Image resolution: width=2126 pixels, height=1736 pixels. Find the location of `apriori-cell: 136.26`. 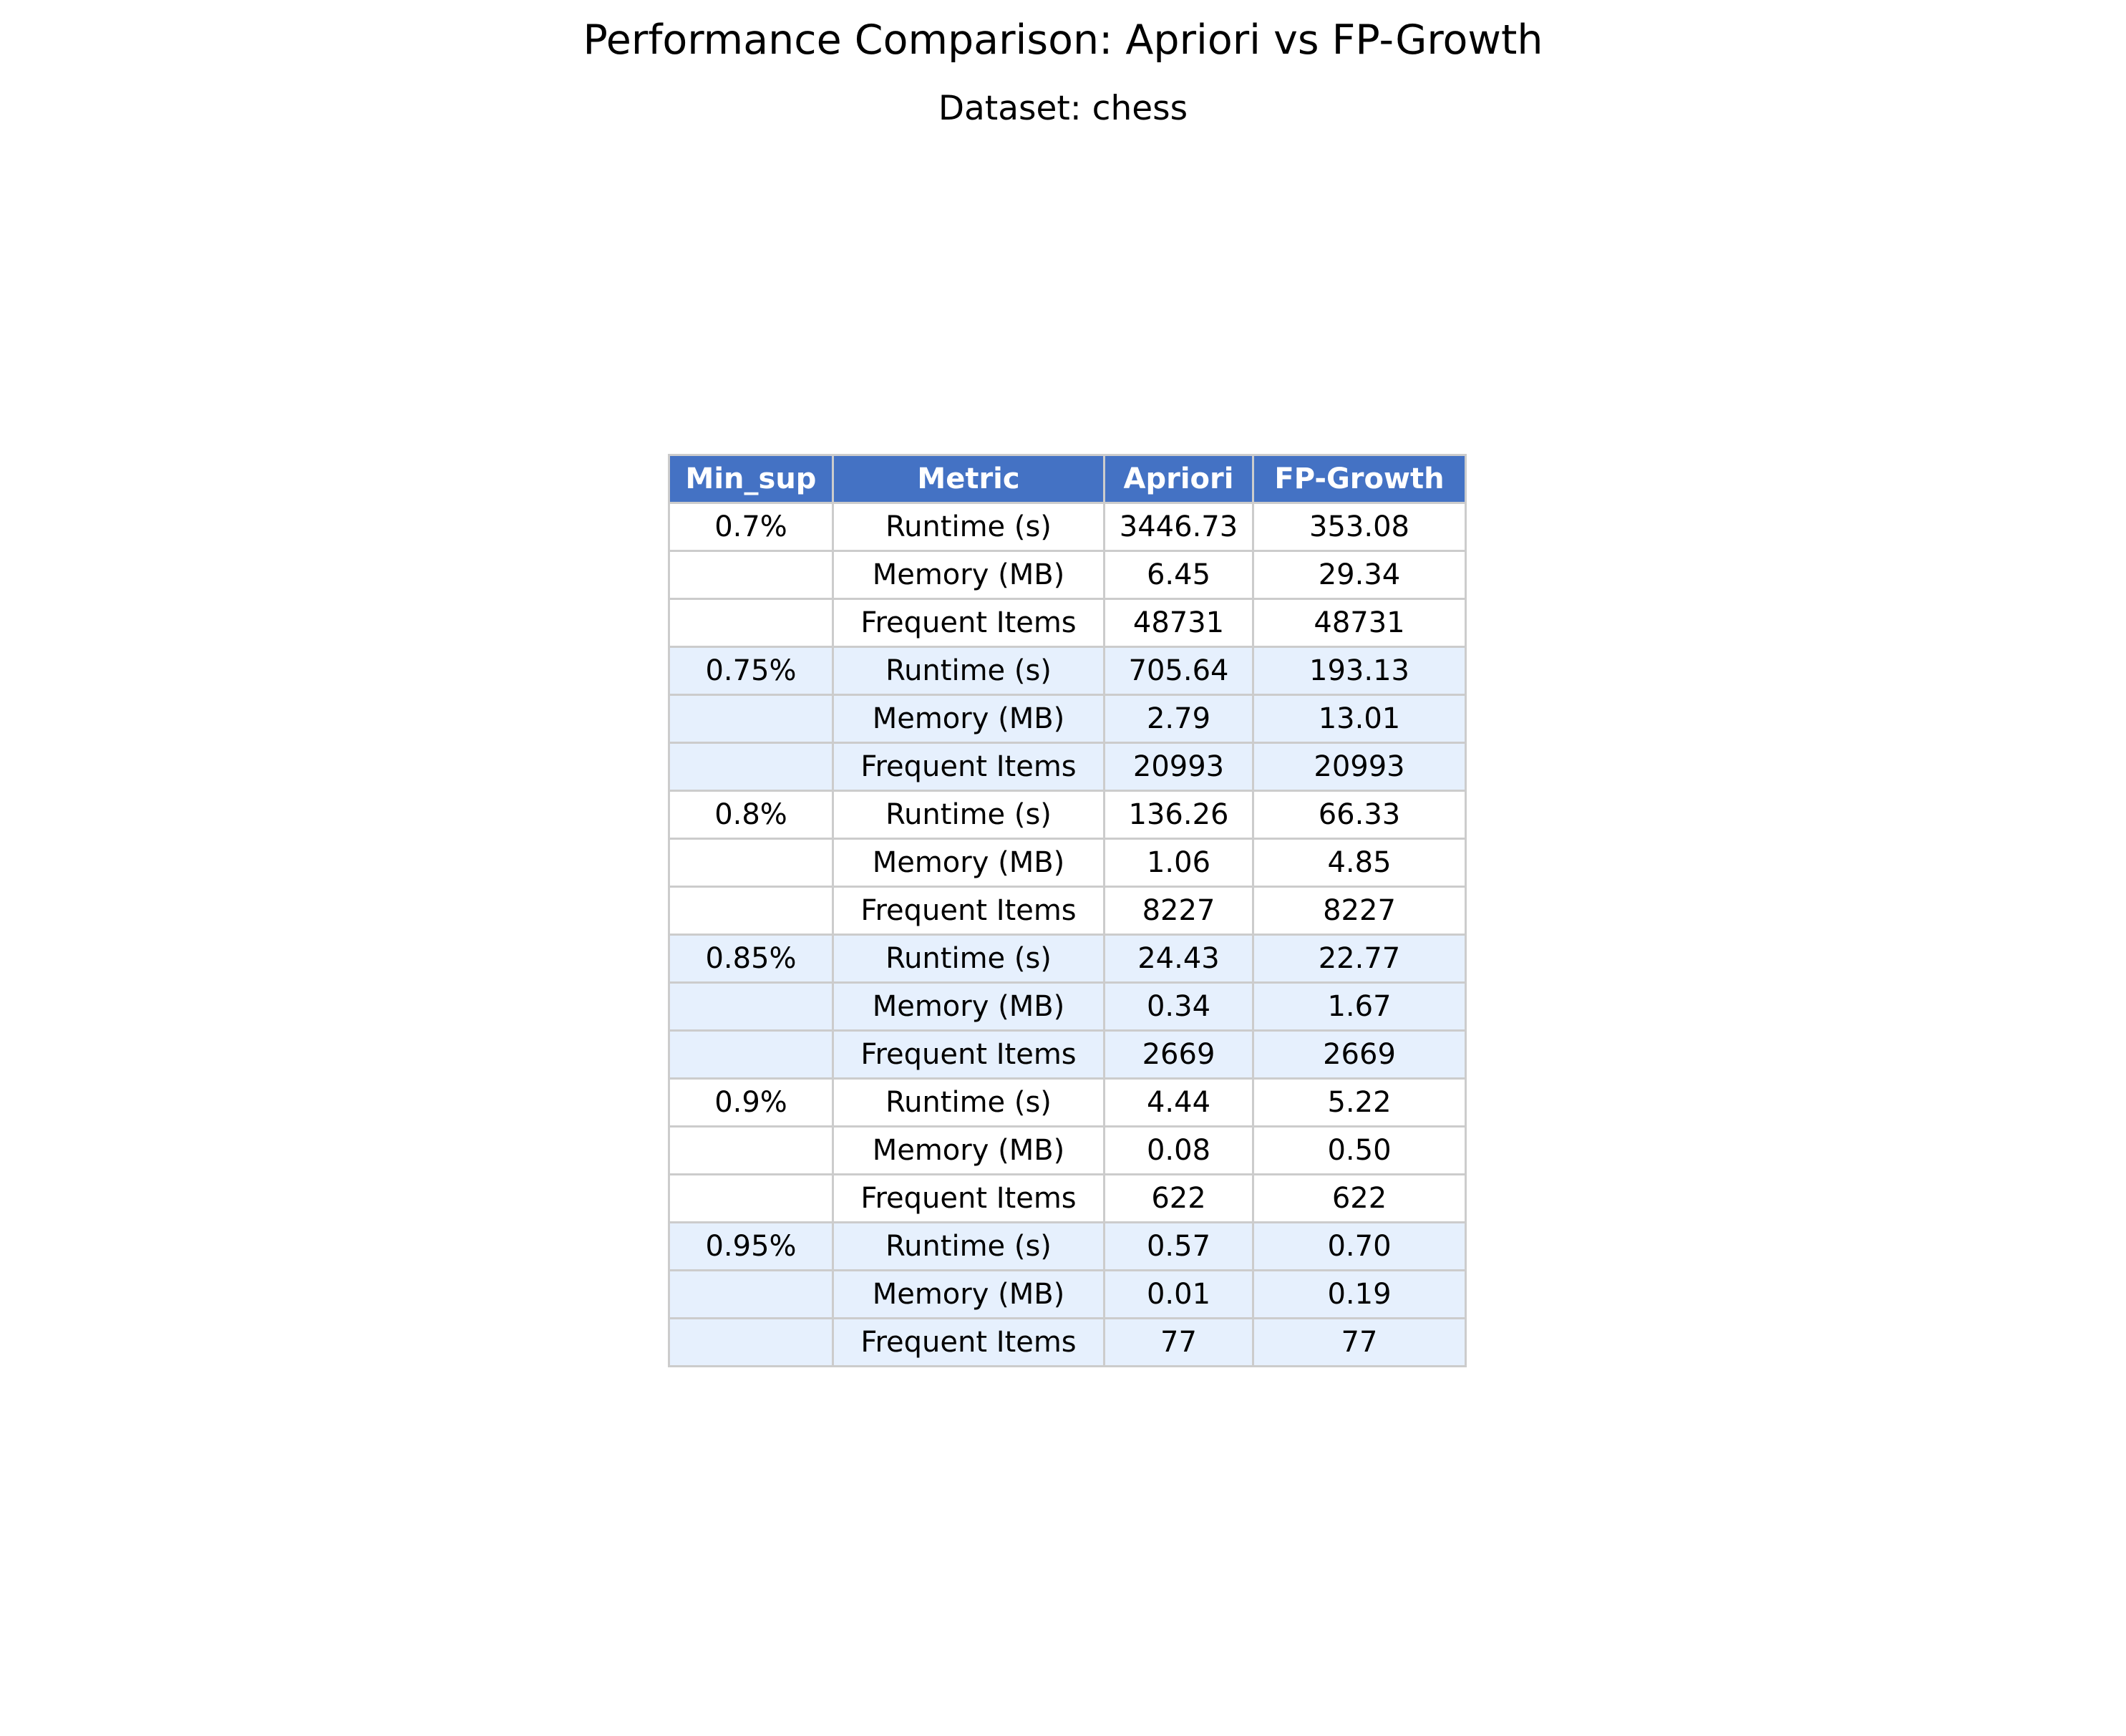

apriori-cell: 136.26 is located at coordinates (1178, 815).